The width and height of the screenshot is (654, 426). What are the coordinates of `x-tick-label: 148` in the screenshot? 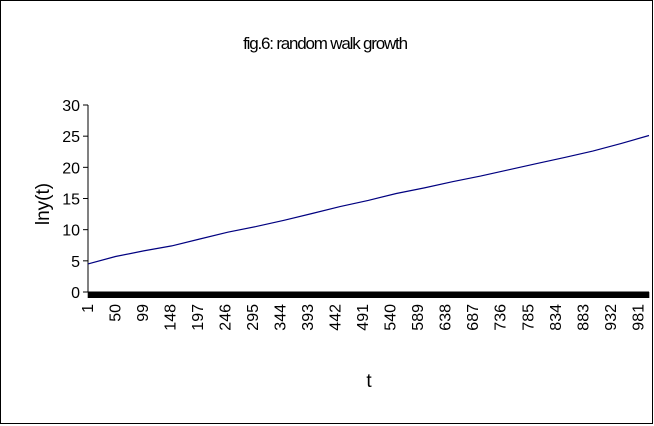 It's located at (171, 317).